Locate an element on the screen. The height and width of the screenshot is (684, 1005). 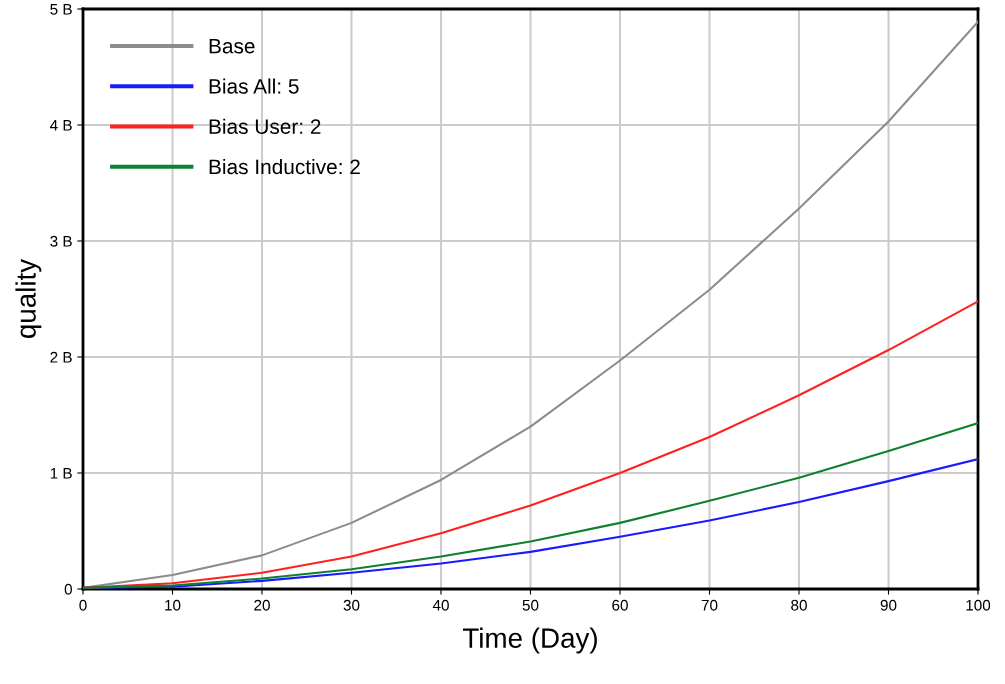
x-tick-label: 40 is located at coordinates (440, 605).